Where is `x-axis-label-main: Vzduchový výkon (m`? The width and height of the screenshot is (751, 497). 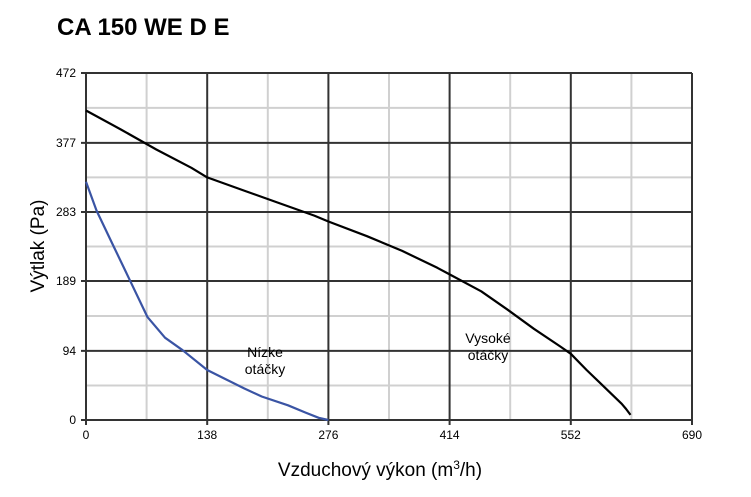 x-axis-label-main: Vzduchový výkon (m is located at coordinates (365, 470).